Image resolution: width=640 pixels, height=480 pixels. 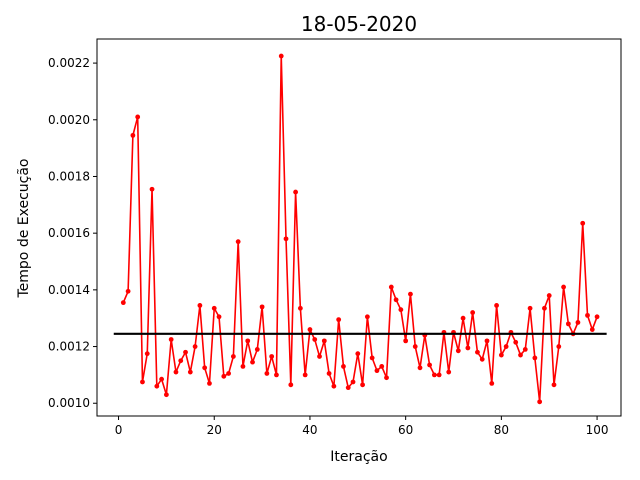 I want to click on chart-title: 18-05-2020, so click(x=359, y=24).